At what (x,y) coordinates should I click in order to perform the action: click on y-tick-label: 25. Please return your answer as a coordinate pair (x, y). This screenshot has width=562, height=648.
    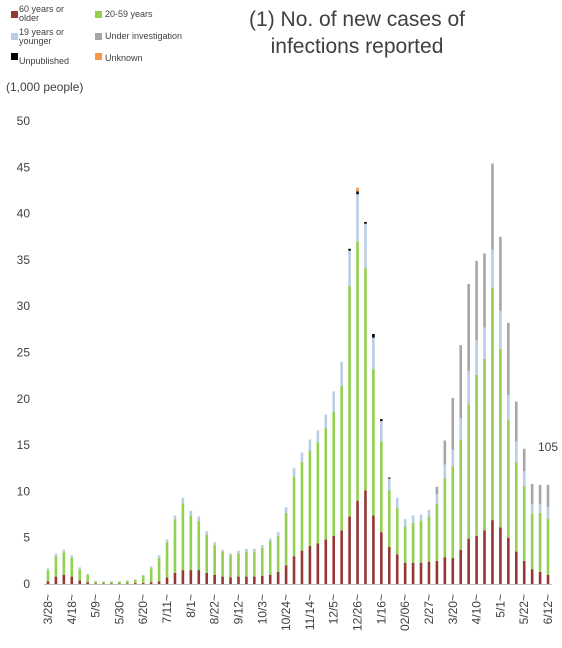
    Looking at the image, I should click on (24, 353).